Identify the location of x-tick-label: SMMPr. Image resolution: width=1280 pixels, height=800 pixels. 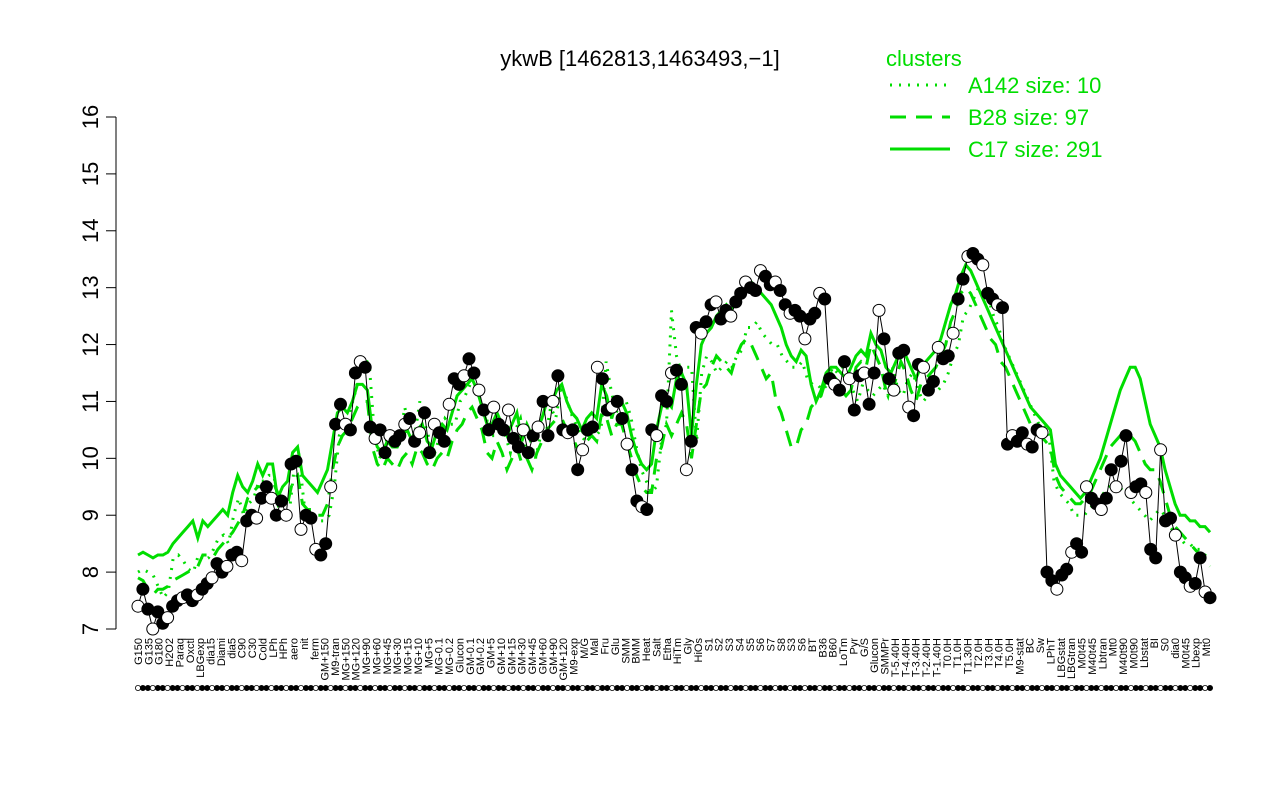
(886, 656).